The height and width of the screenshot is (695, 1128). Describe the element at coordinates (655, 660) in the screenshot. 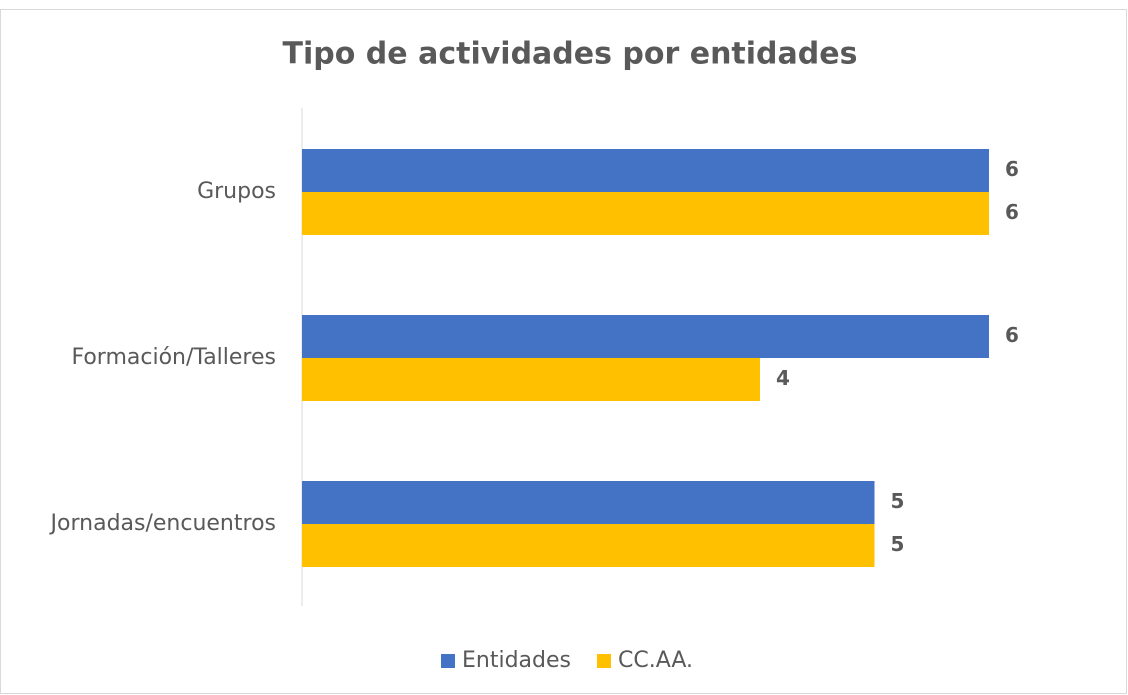

I see `legend-label: CC.AA.` at that location.